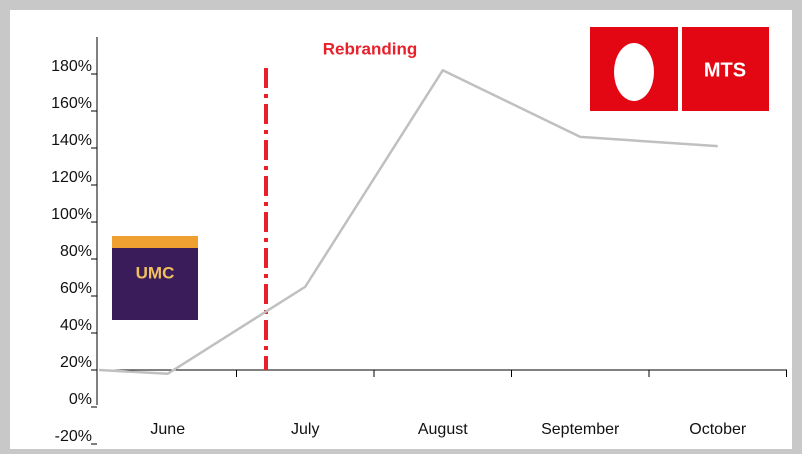  Describe the element at coordinates (76, 288) in the screenshot. I see `y-tick-label: 60%` at that location.